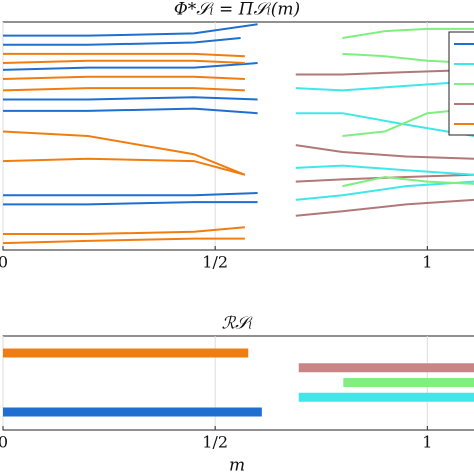 This screenshot has height=474, width=474. Describe the element at coordinates (237, 465) in the screenshot. I see `x-axis-label: m` at that location.